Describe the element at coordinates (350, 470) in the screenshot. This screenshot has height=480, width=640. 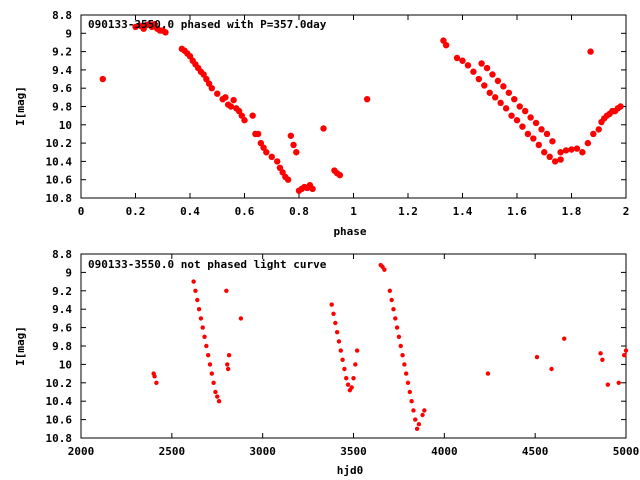
I see `x-axis-label: hjd0` at that location.